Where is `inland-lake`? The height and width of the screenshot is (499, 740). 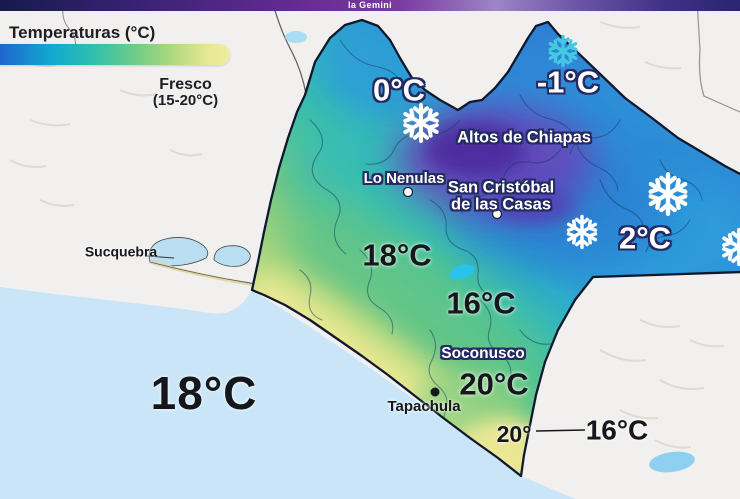
inland-lake is located at coordinates (462, 272).